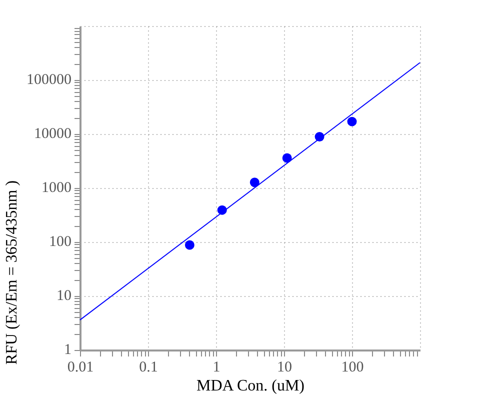 This screenshot has height=400, width=500. I want to click on y-tick-label: 10000, so click(53, 134).